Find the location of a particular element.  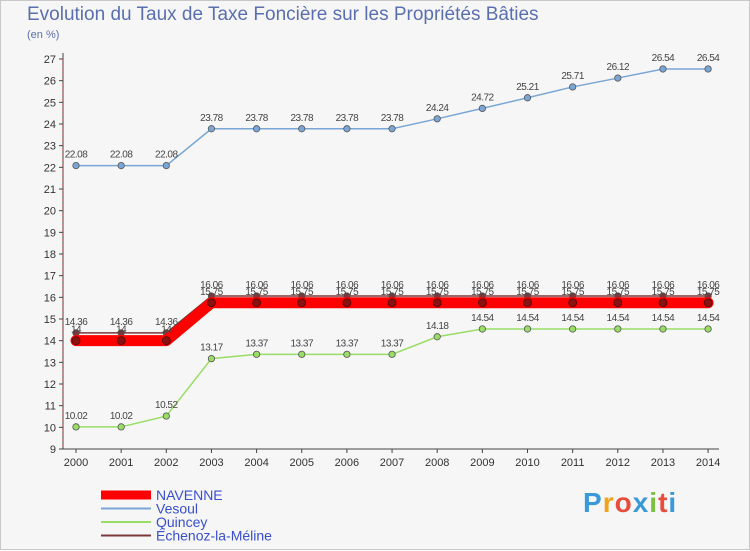

x-tick-label: 2013 is located at coordinates (663, 463).